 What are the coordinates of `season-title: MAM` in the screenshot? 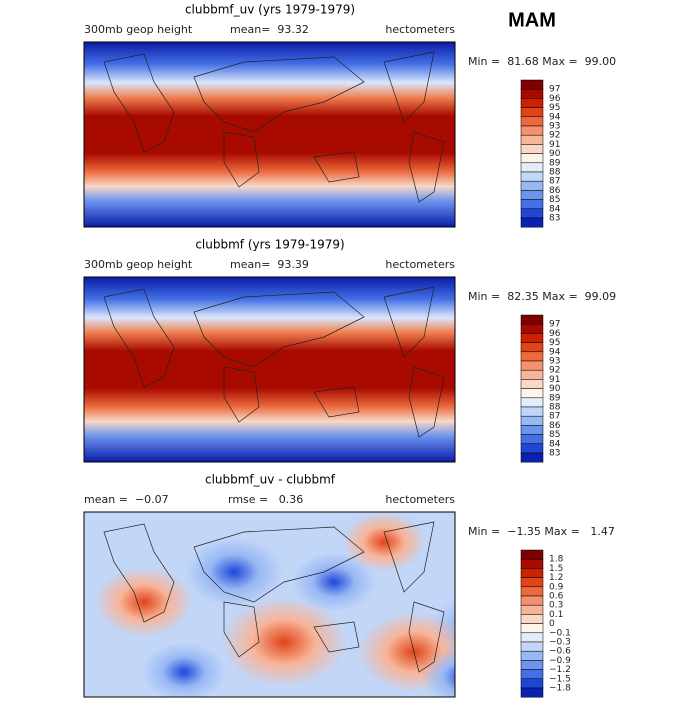 It's located at (532, 20).